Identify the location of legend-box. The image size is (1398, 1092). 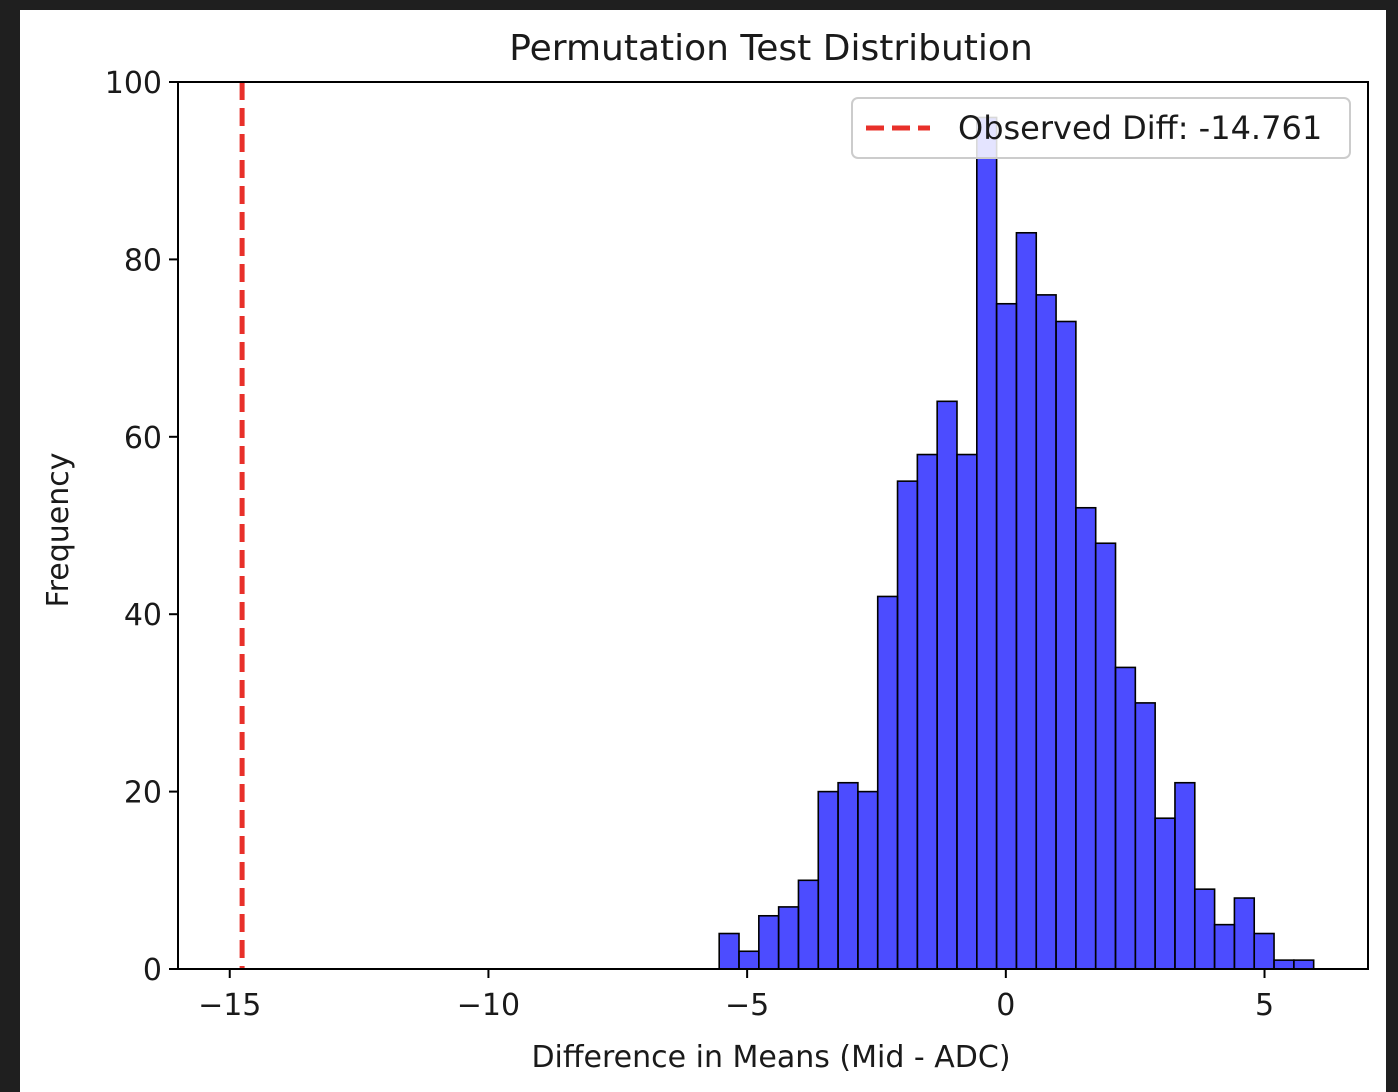
(1101, 128).